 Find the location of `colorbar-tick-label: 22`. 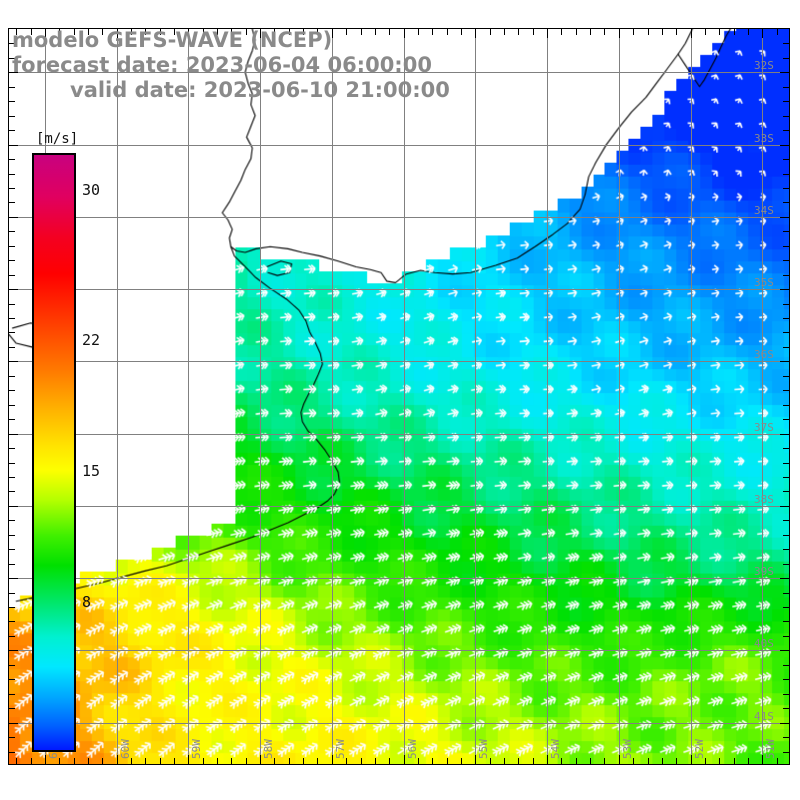

colorbar-tick-label: 22 is located at coordinates (91, 340).